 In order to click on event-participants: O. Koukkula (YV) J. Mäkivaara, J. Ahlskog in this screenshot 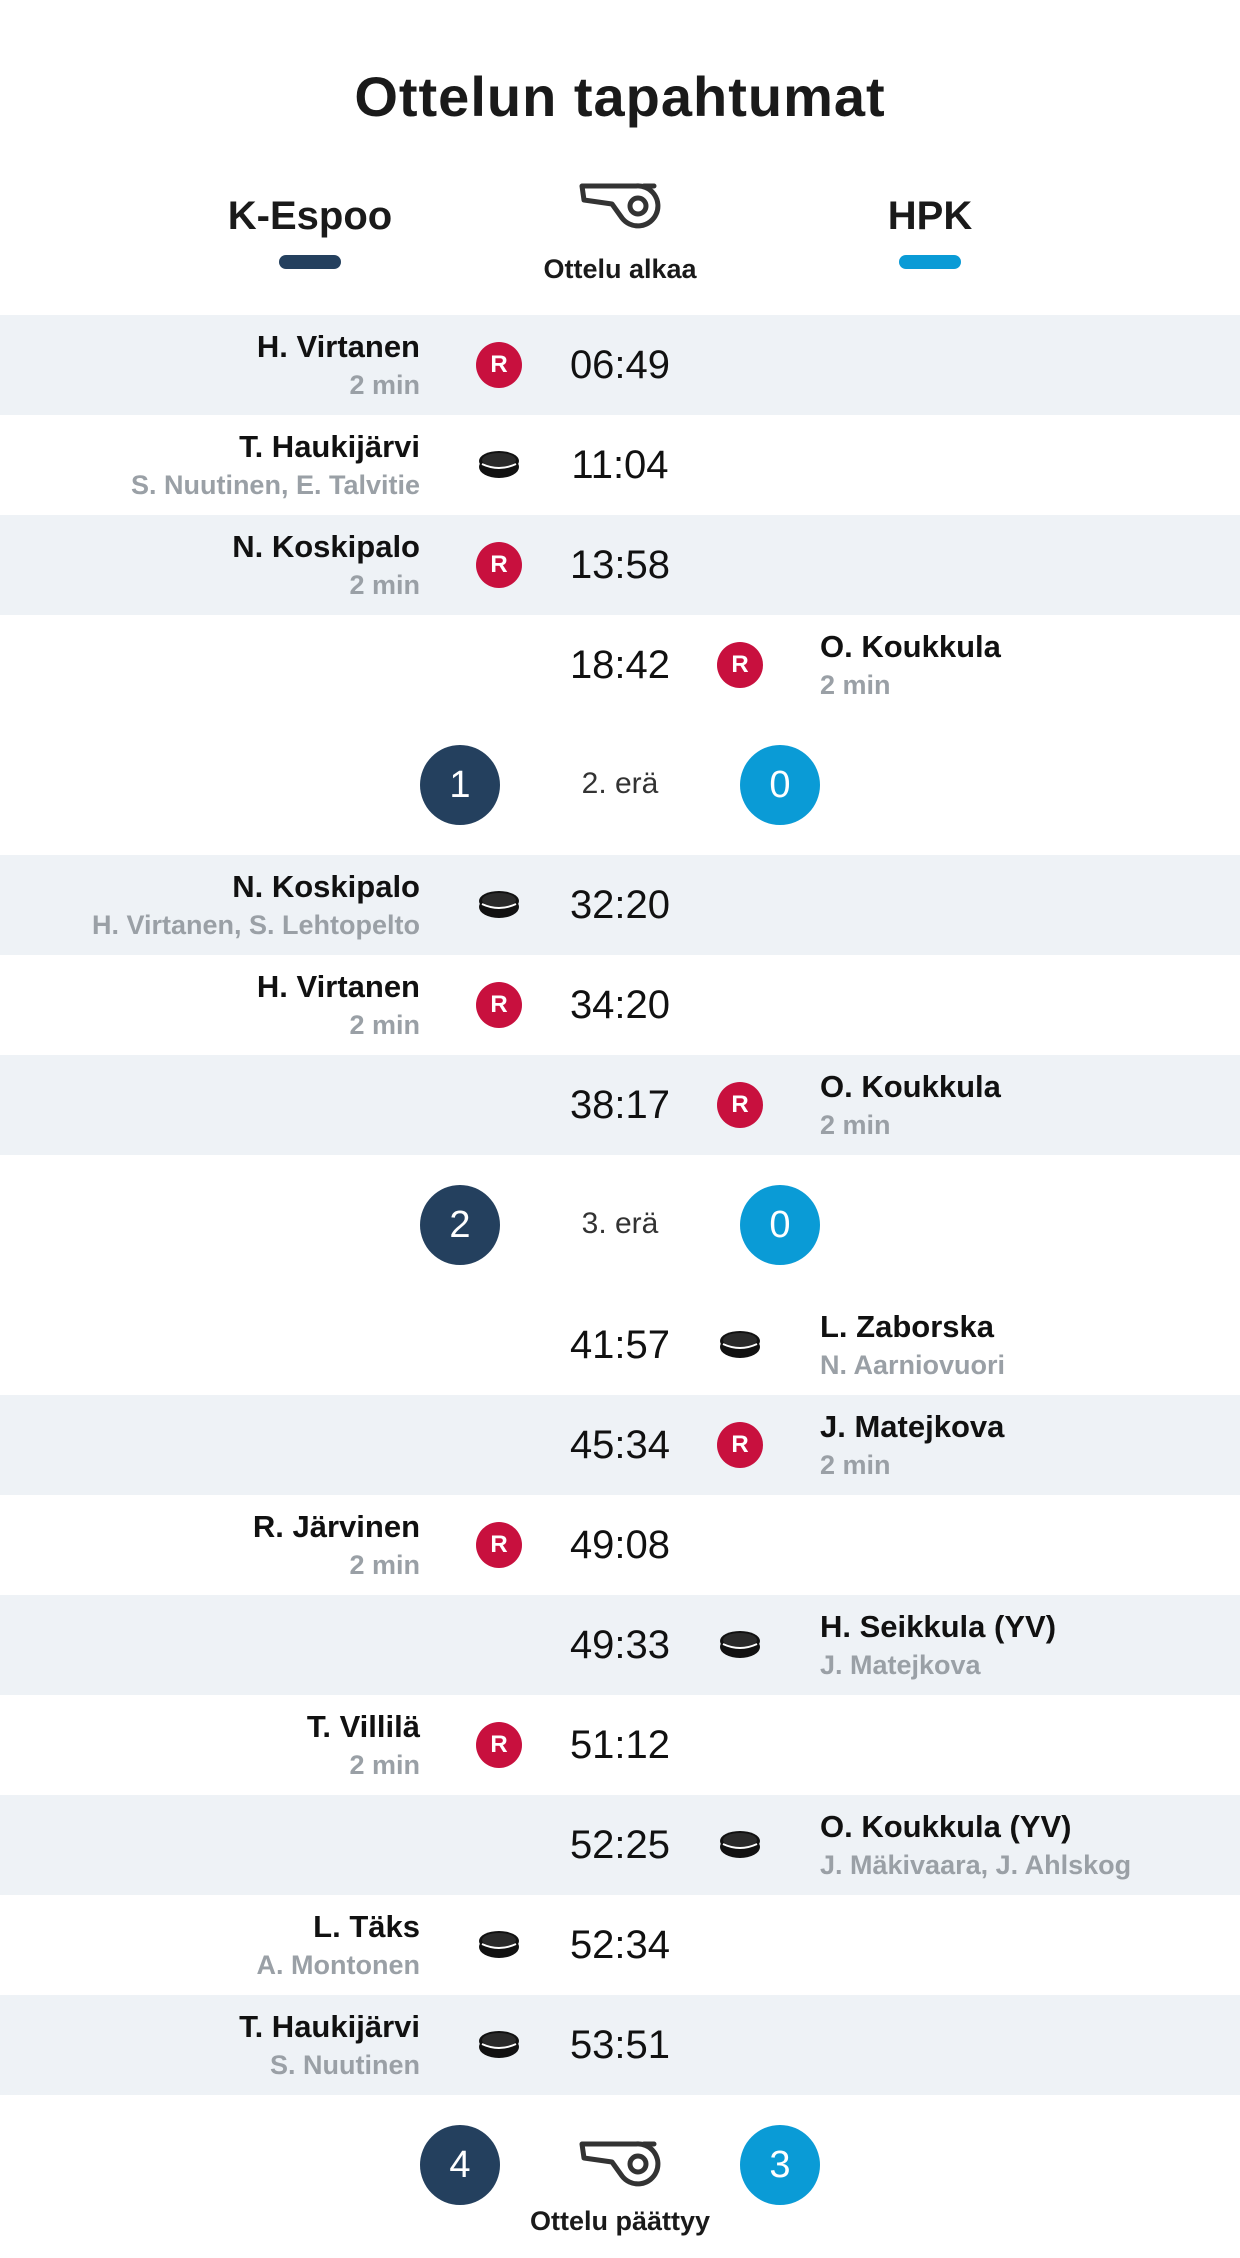, I will do `click(1030, 1845)`.